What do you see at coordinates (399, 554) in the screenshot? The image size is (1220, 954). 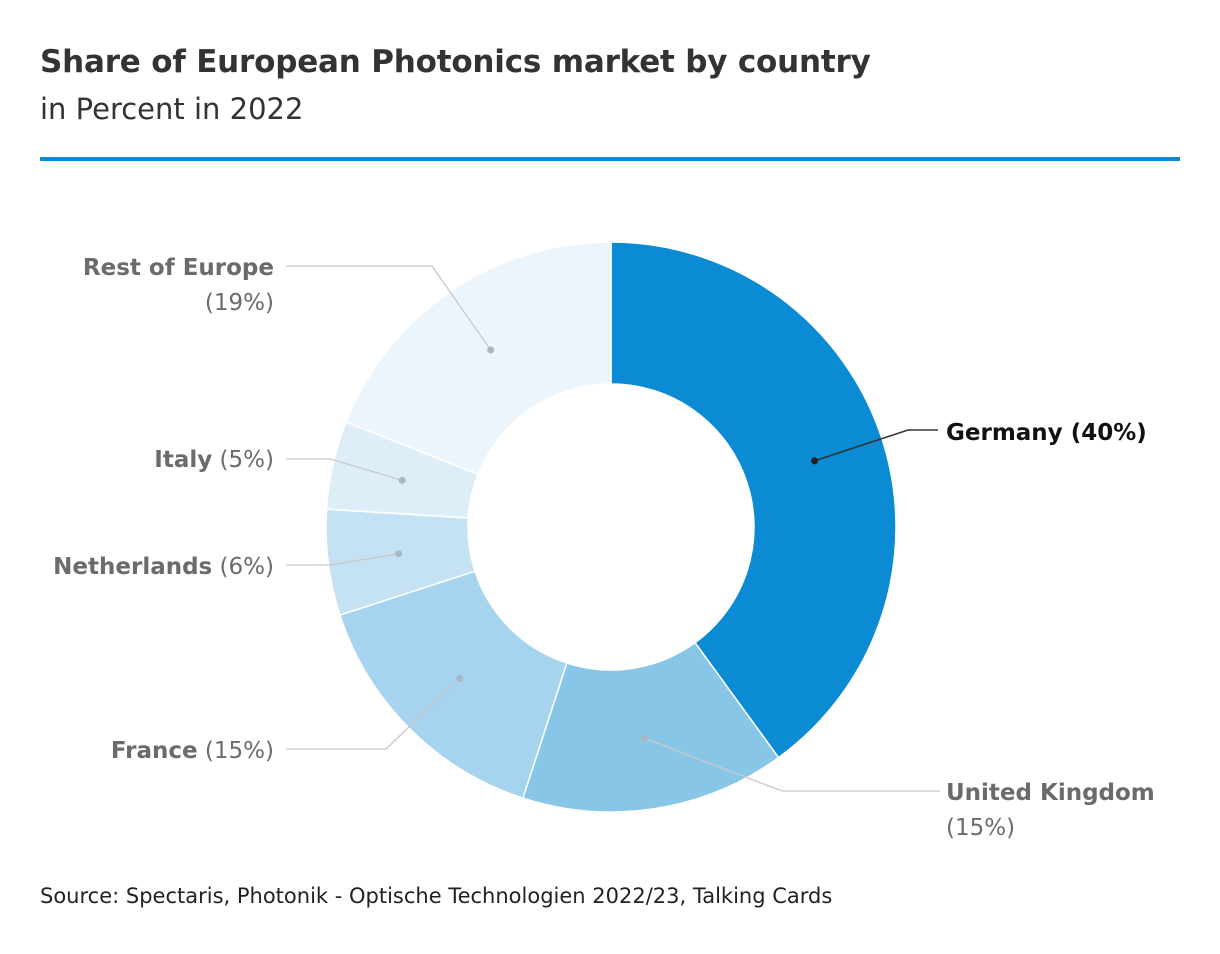 I see `leader-dot-netherlands` at bounding box center [399, 554].